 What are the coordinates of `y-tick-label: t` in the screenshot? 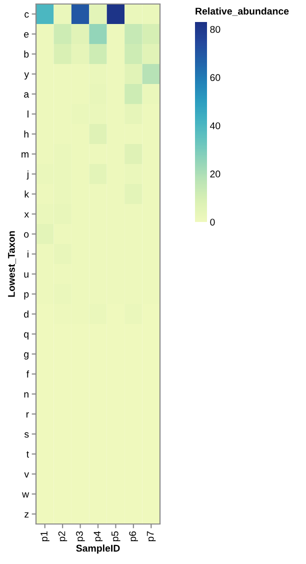 It's located at (27, 454).